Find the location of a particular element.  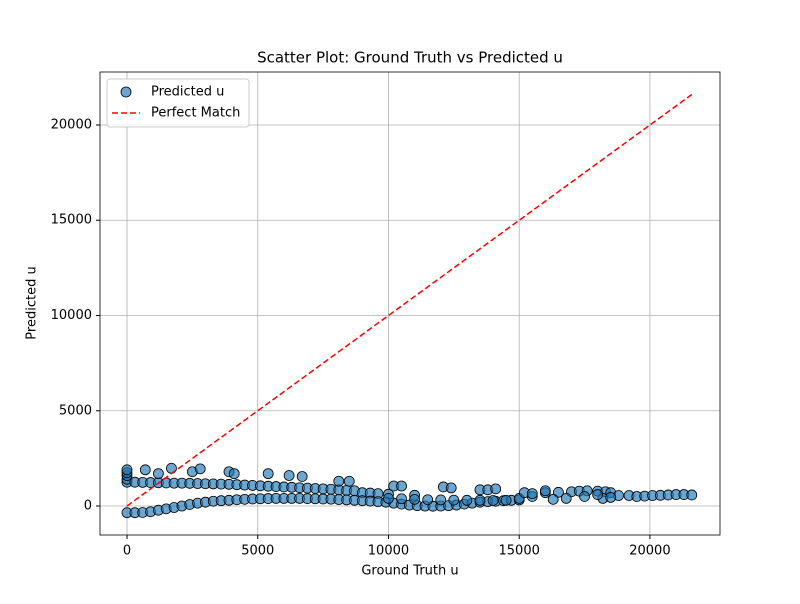

y-axis-label: Predicted u is located at coordinates (32, 302).